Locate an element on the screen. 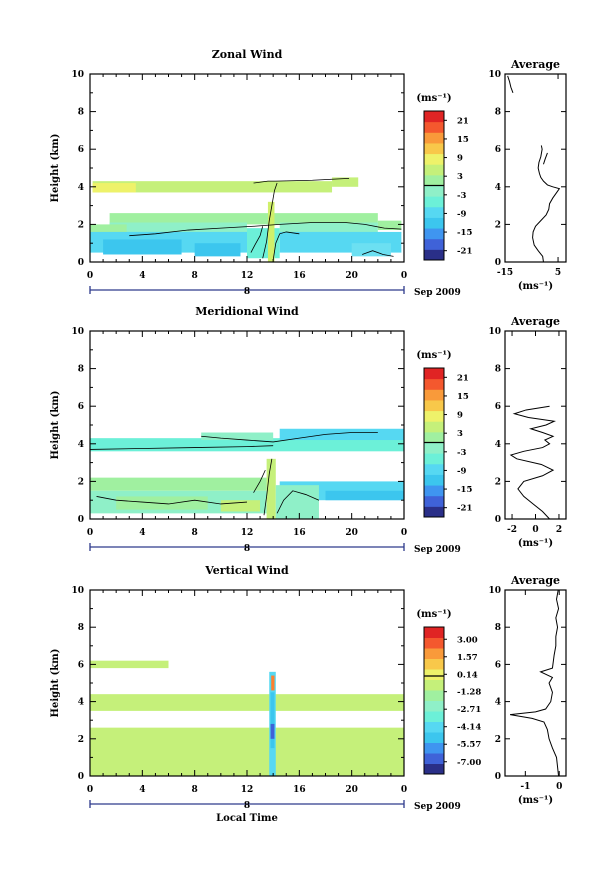 The height and width of the screenshot is (873, 616). colorbar-tick-label: -9 is located at coordinates (462, 471).